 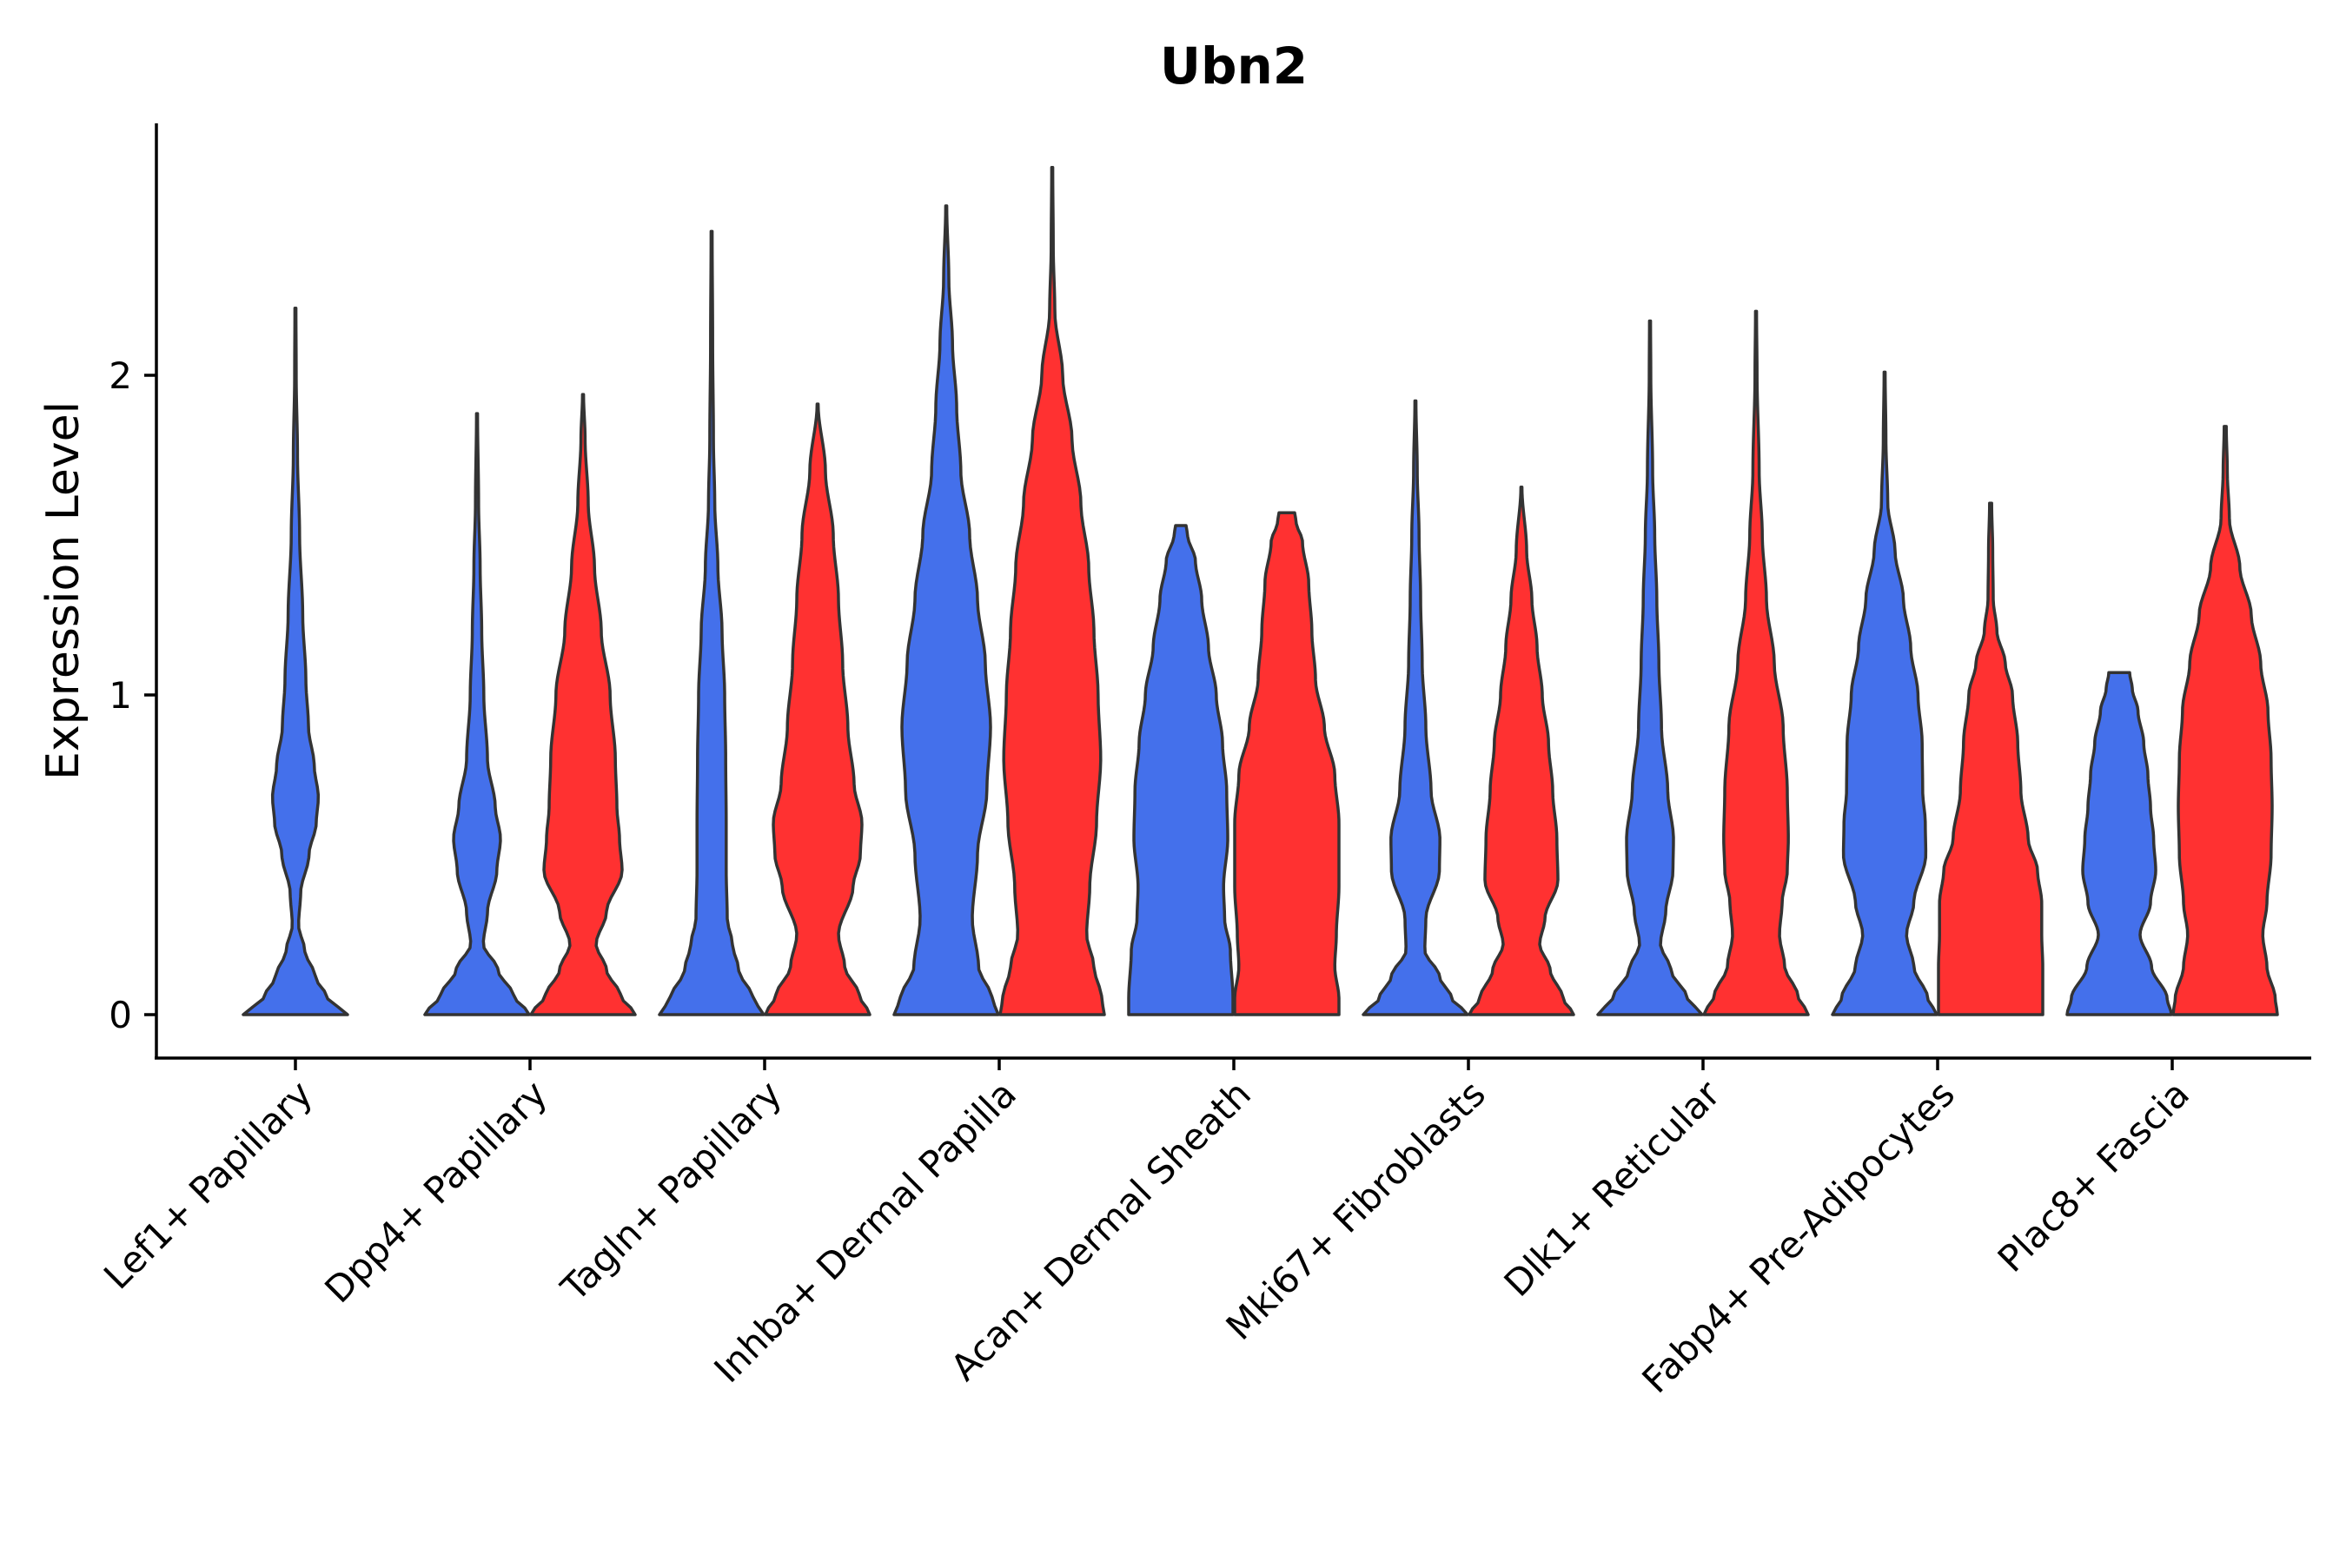 What do you see at coordinates (1415, 707) in the screenshot?
I see `violin-group1-mki67-fibroblasts` at bounding box center [1415, 707].